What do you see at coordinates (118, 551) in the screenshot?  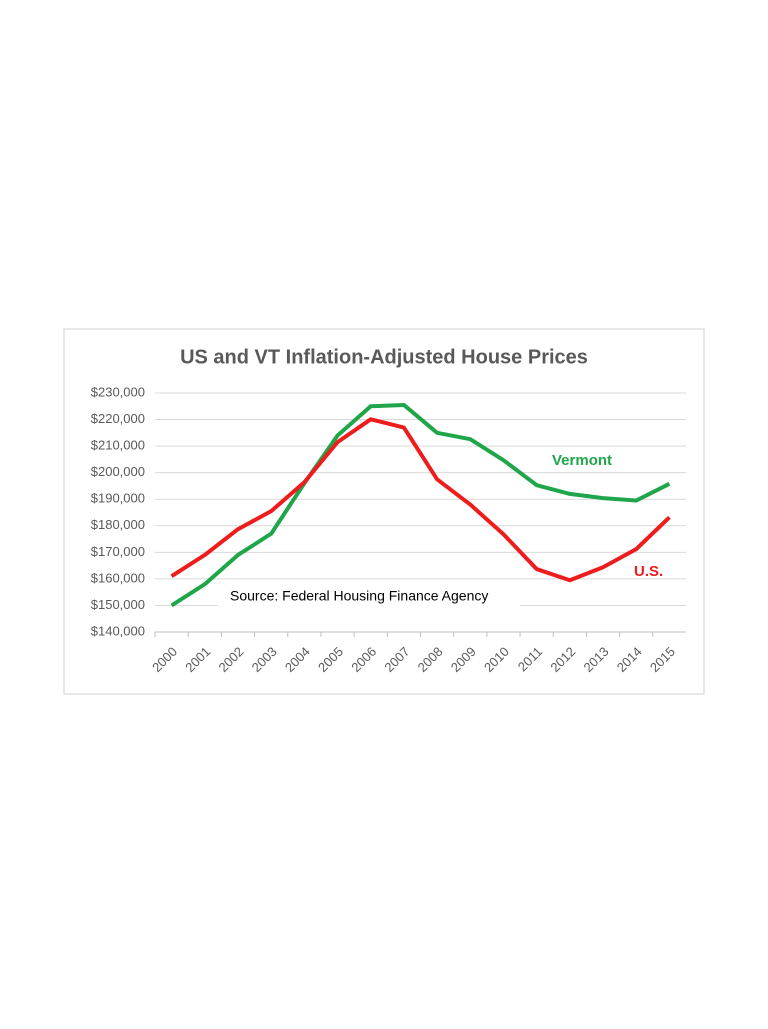 I see `y-tick-label: $170,000` at bounding box center [118, 551].